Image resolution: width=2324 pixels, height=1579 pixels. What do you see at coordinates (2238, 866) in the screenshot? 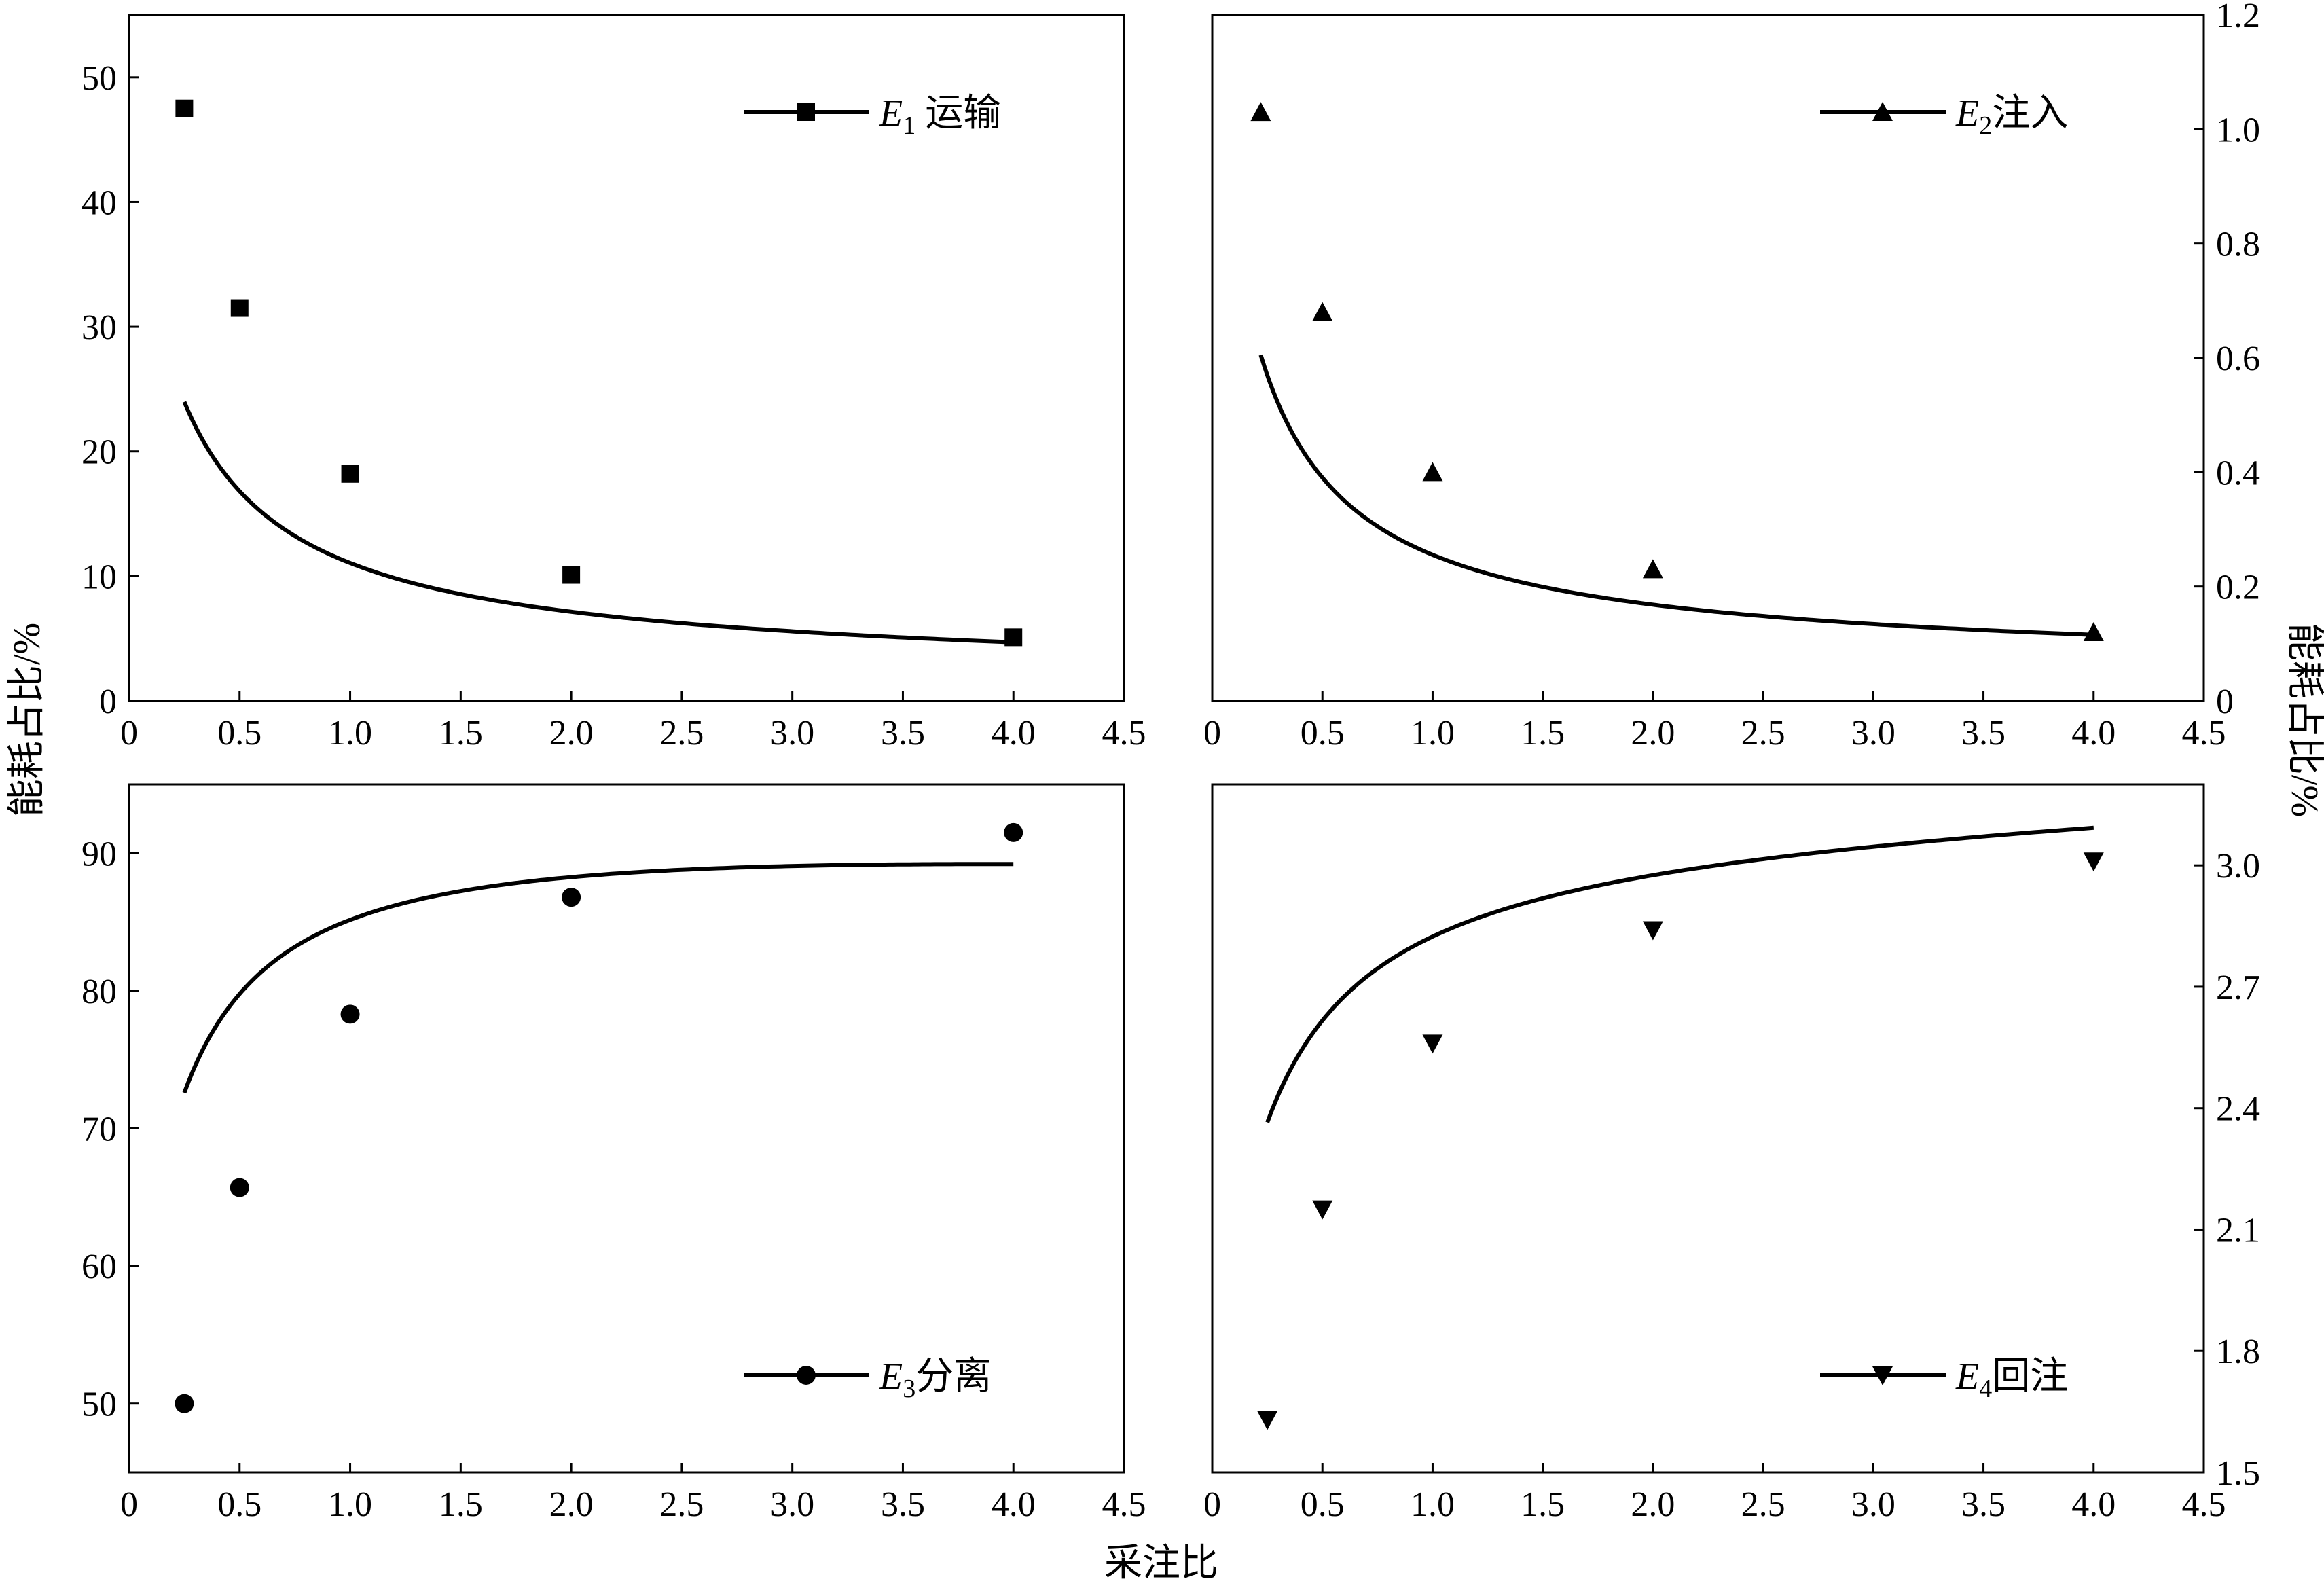
I see `y-tick-label: 3.0` at bounding box center [2238, 866].